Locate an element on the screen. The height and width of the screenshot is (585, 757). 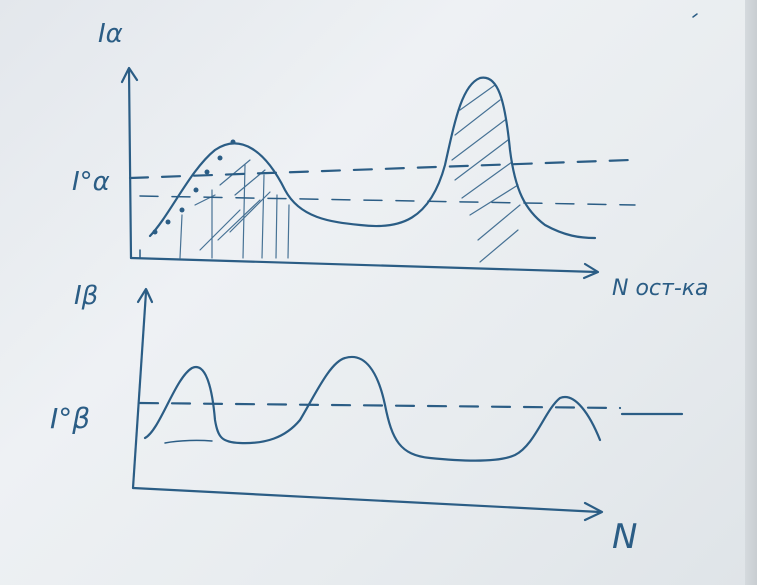
second-peak-hatching is located at coordinates (486, 173).